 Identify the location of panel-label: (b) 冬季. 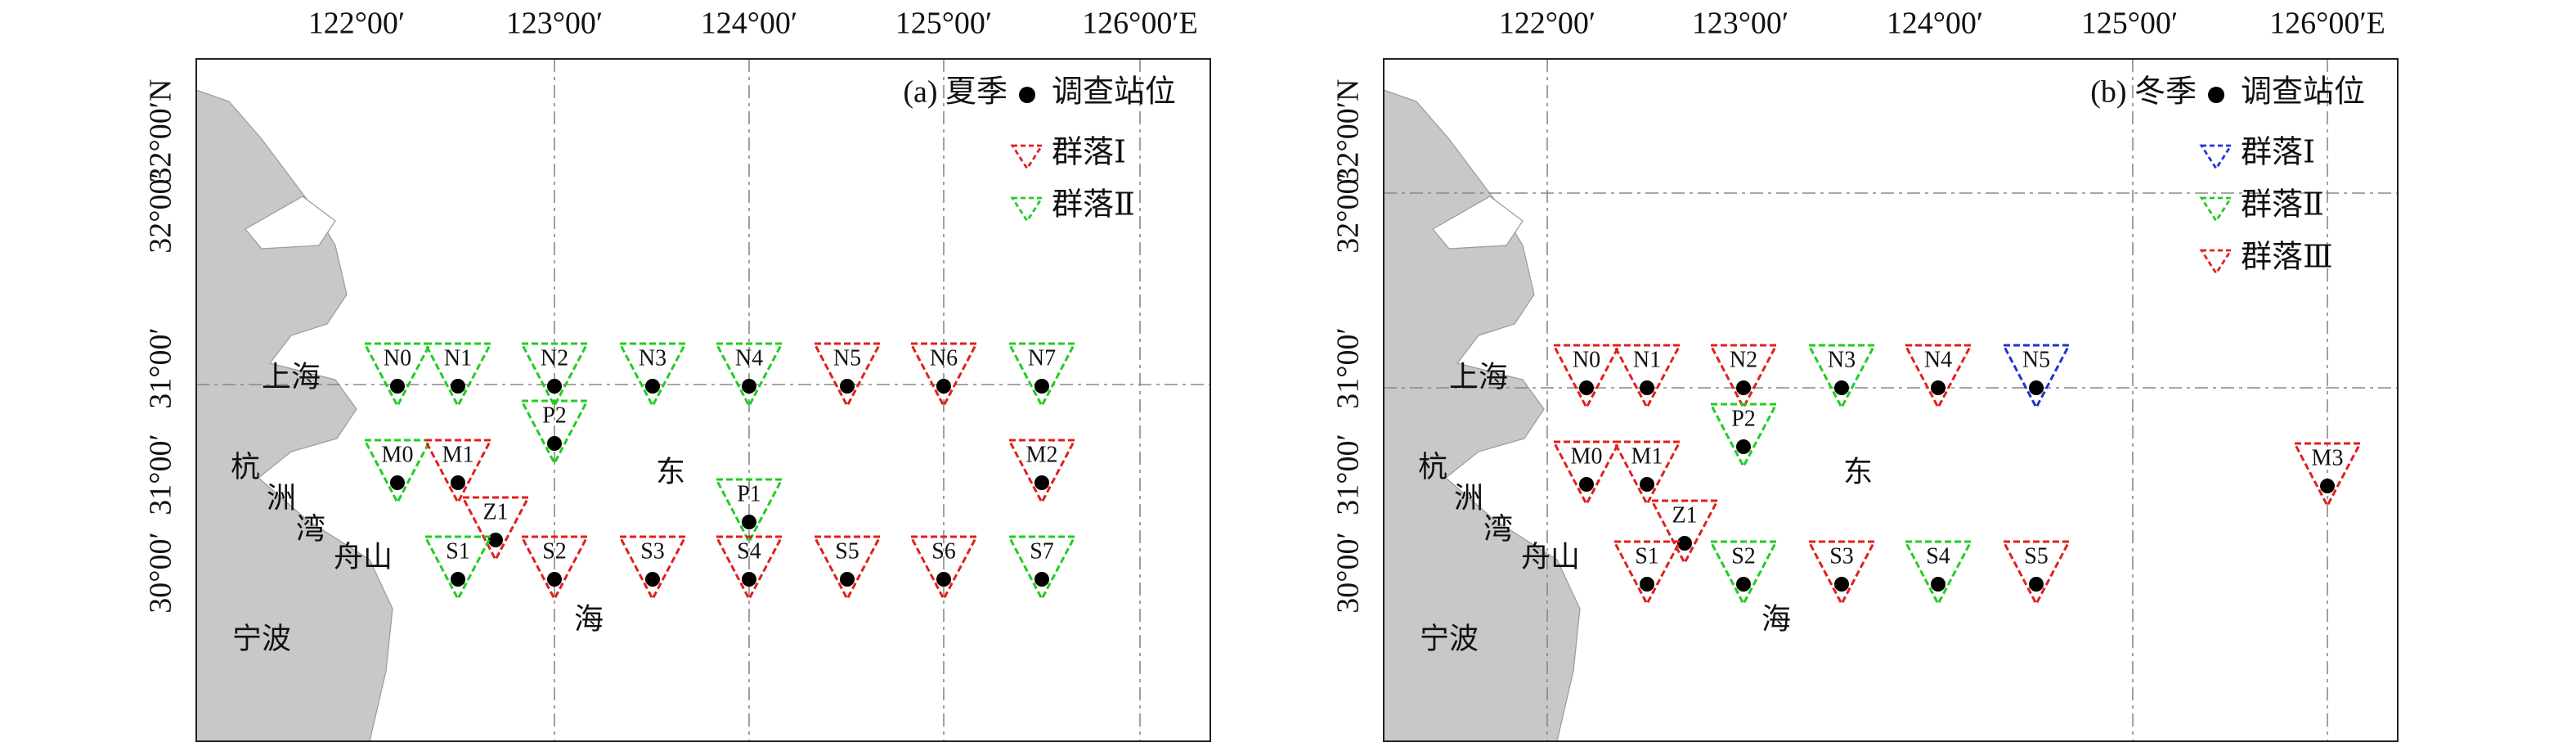
(2144, 93).